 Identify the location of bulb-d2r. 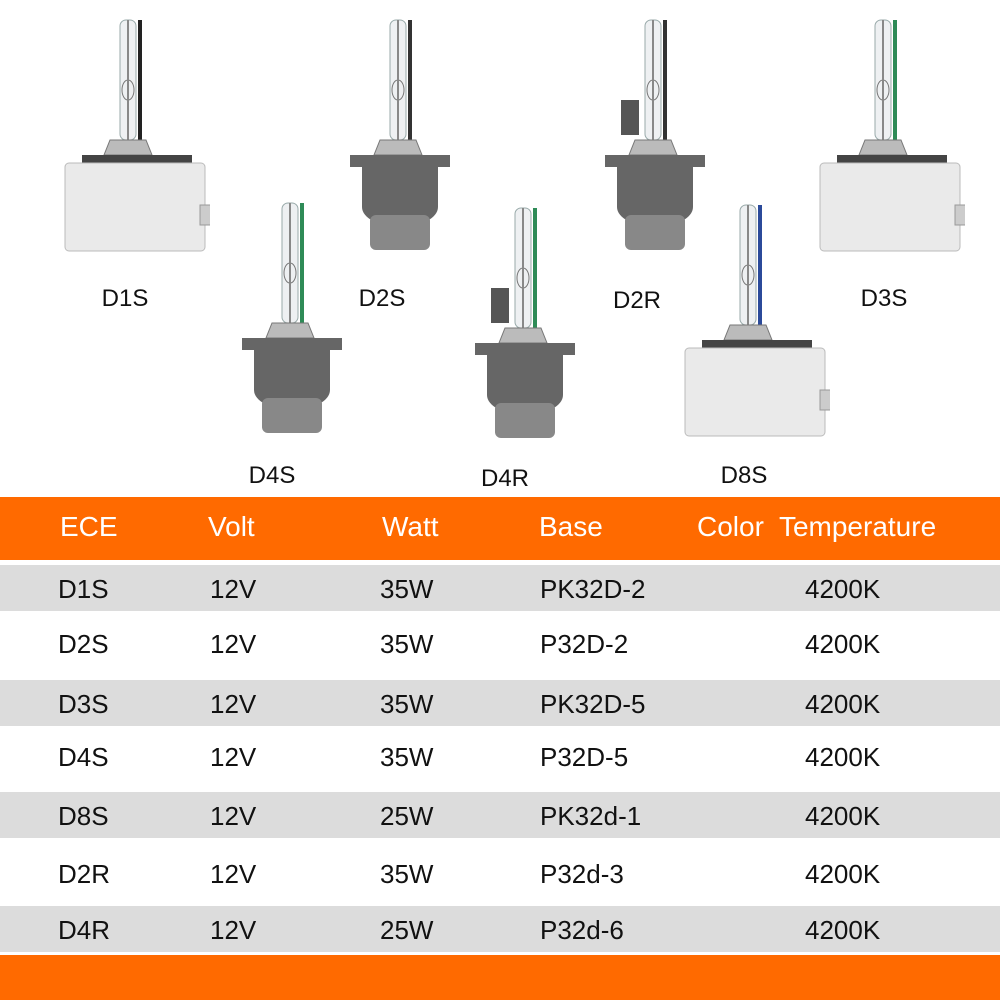
(660, 140).